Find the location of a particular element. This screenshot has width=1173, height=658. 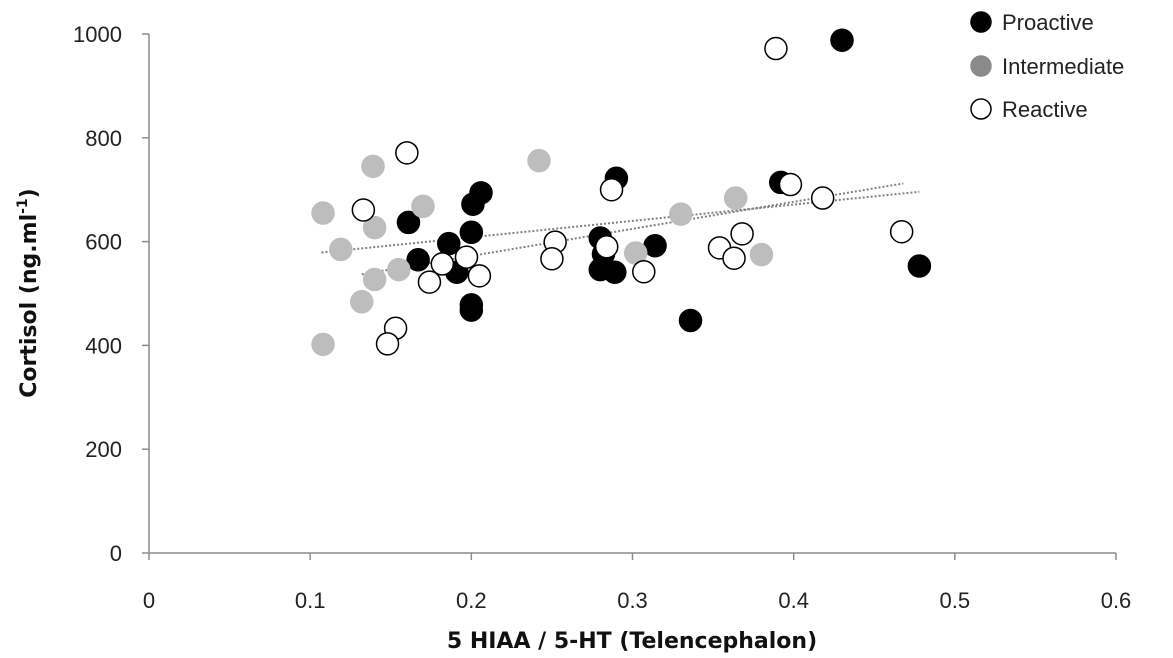

series-intermediate is located at coordinates (542, 252).